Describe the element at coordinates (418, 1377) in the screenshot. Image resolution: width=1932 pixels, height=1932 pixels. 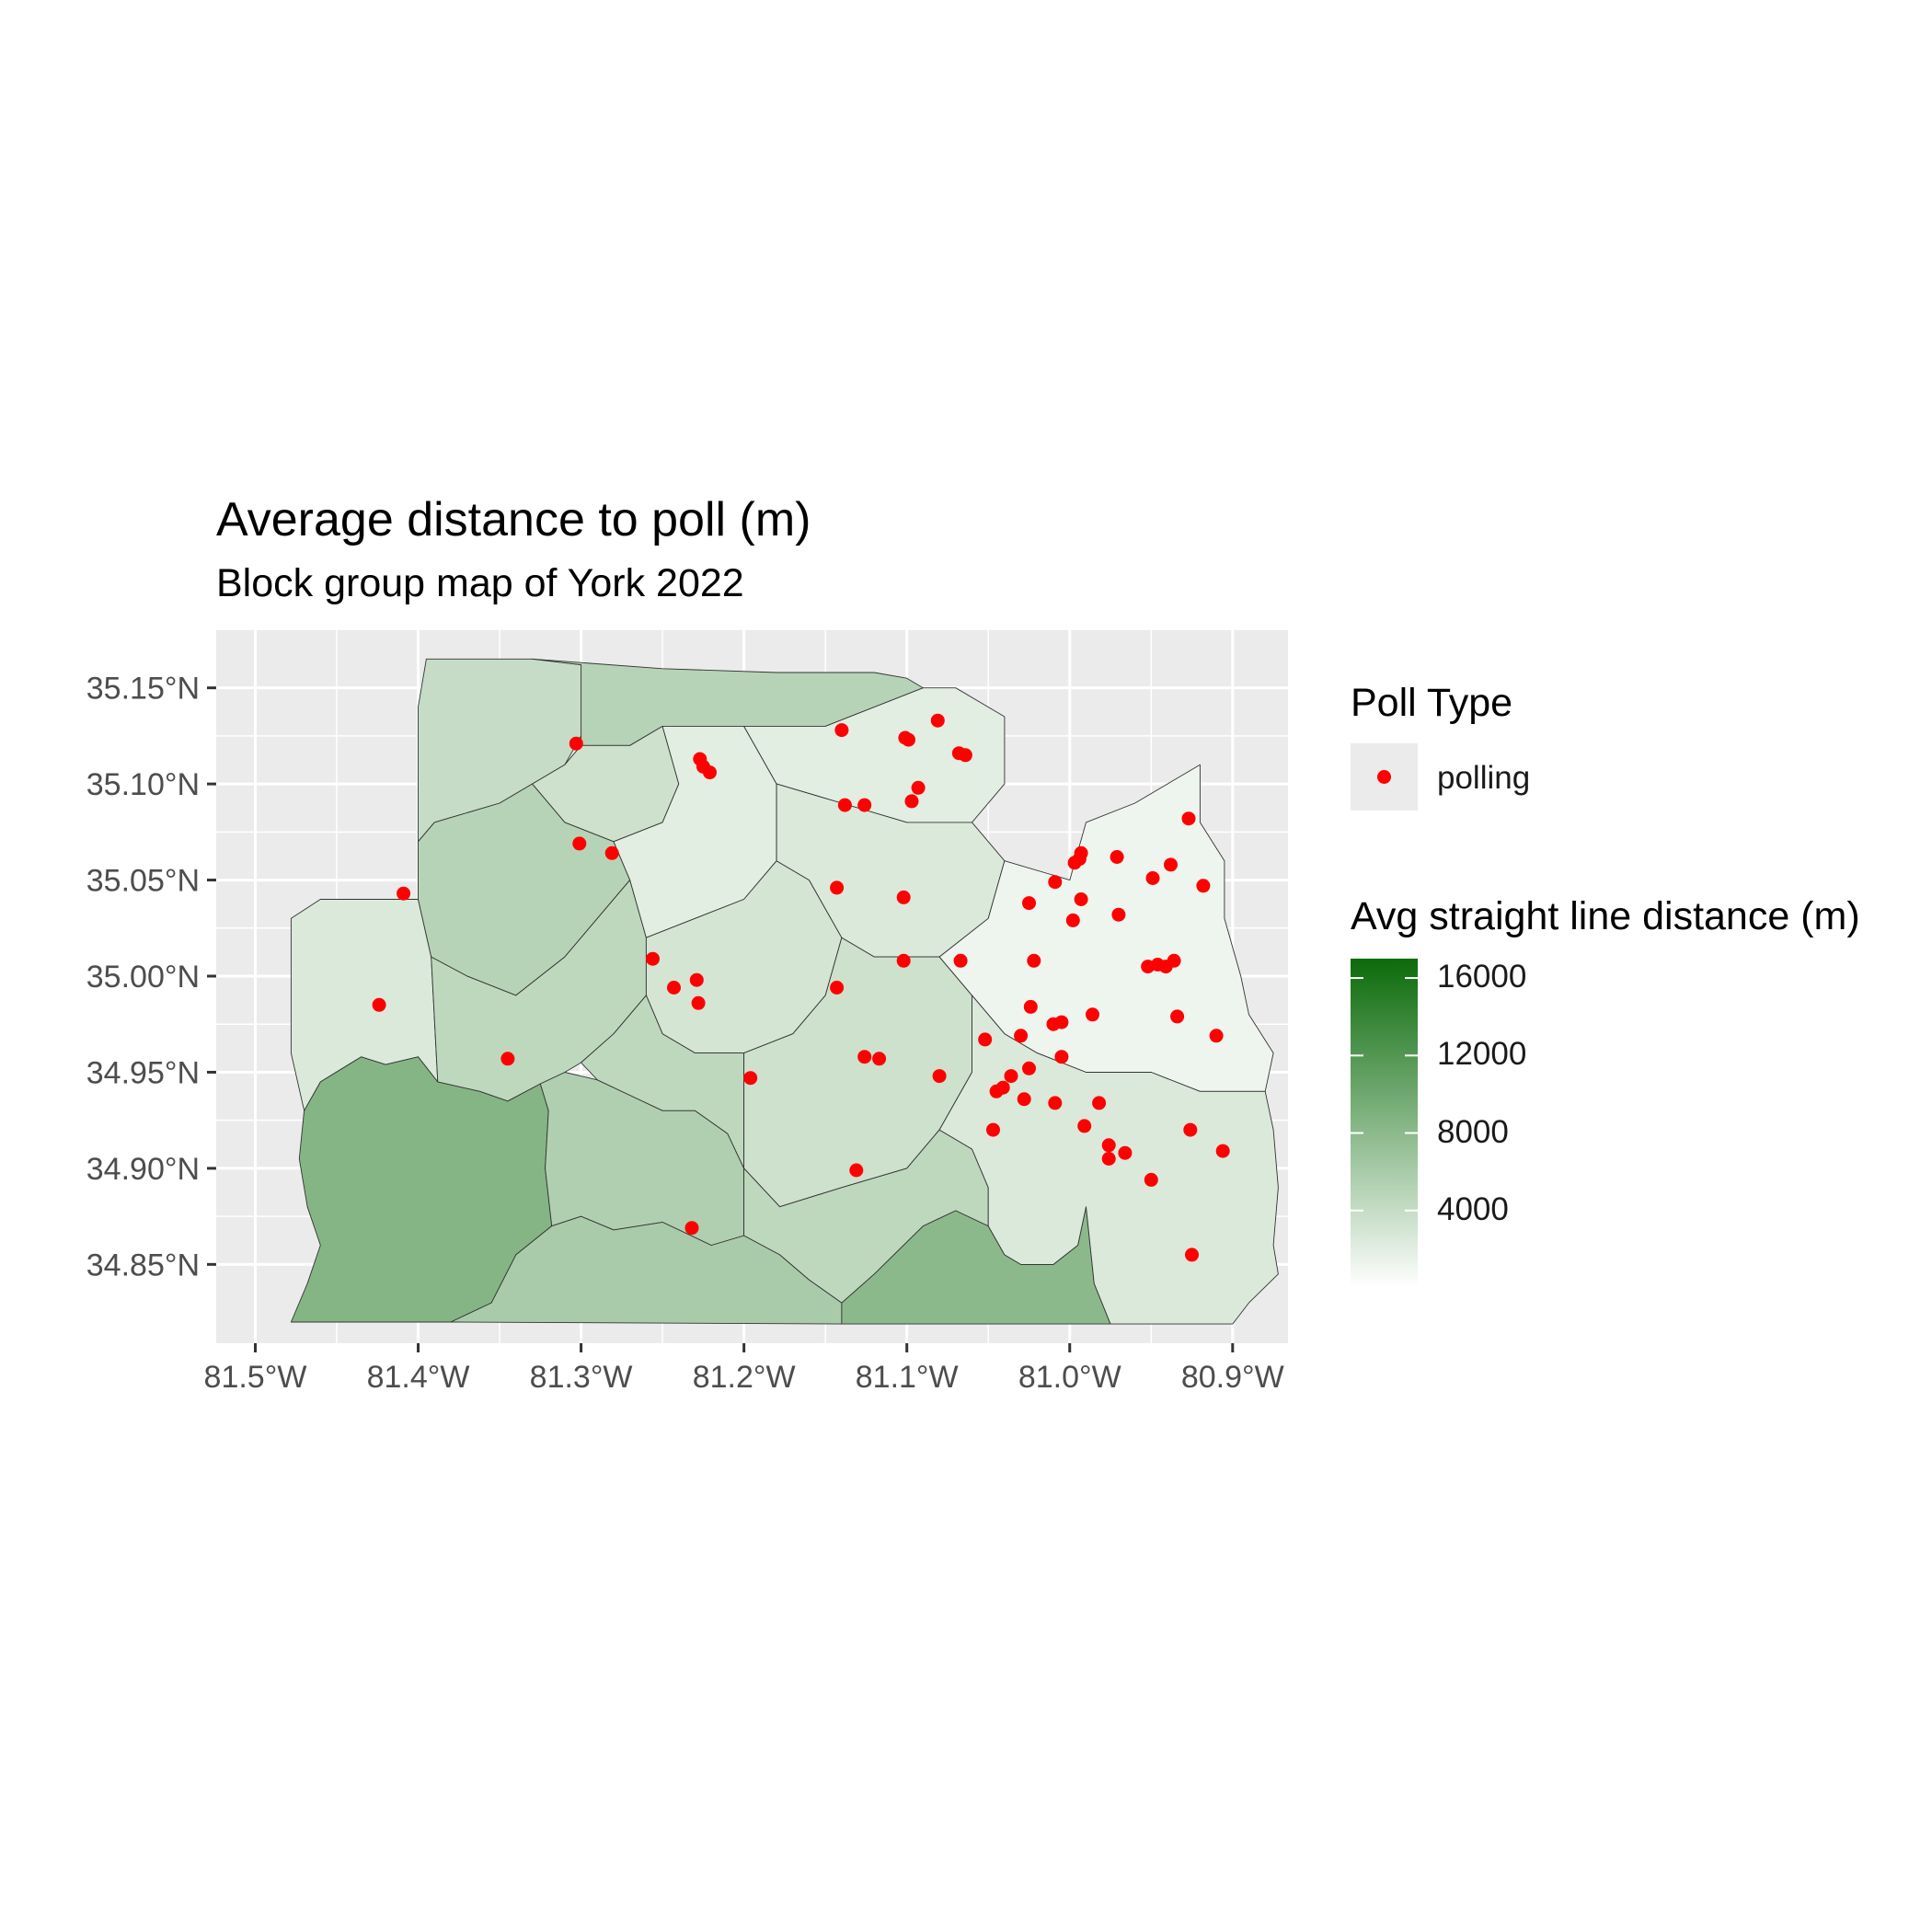
I see `x-tick-label: 81.4°W` at that location.